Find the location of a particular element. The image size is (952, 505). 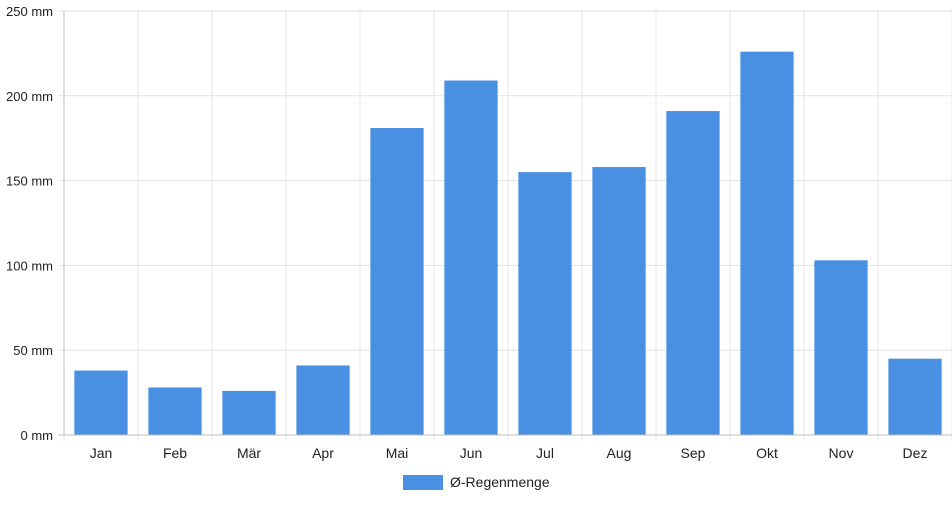

y-tick-label: 100 mm is located at coordinates (29, 265).